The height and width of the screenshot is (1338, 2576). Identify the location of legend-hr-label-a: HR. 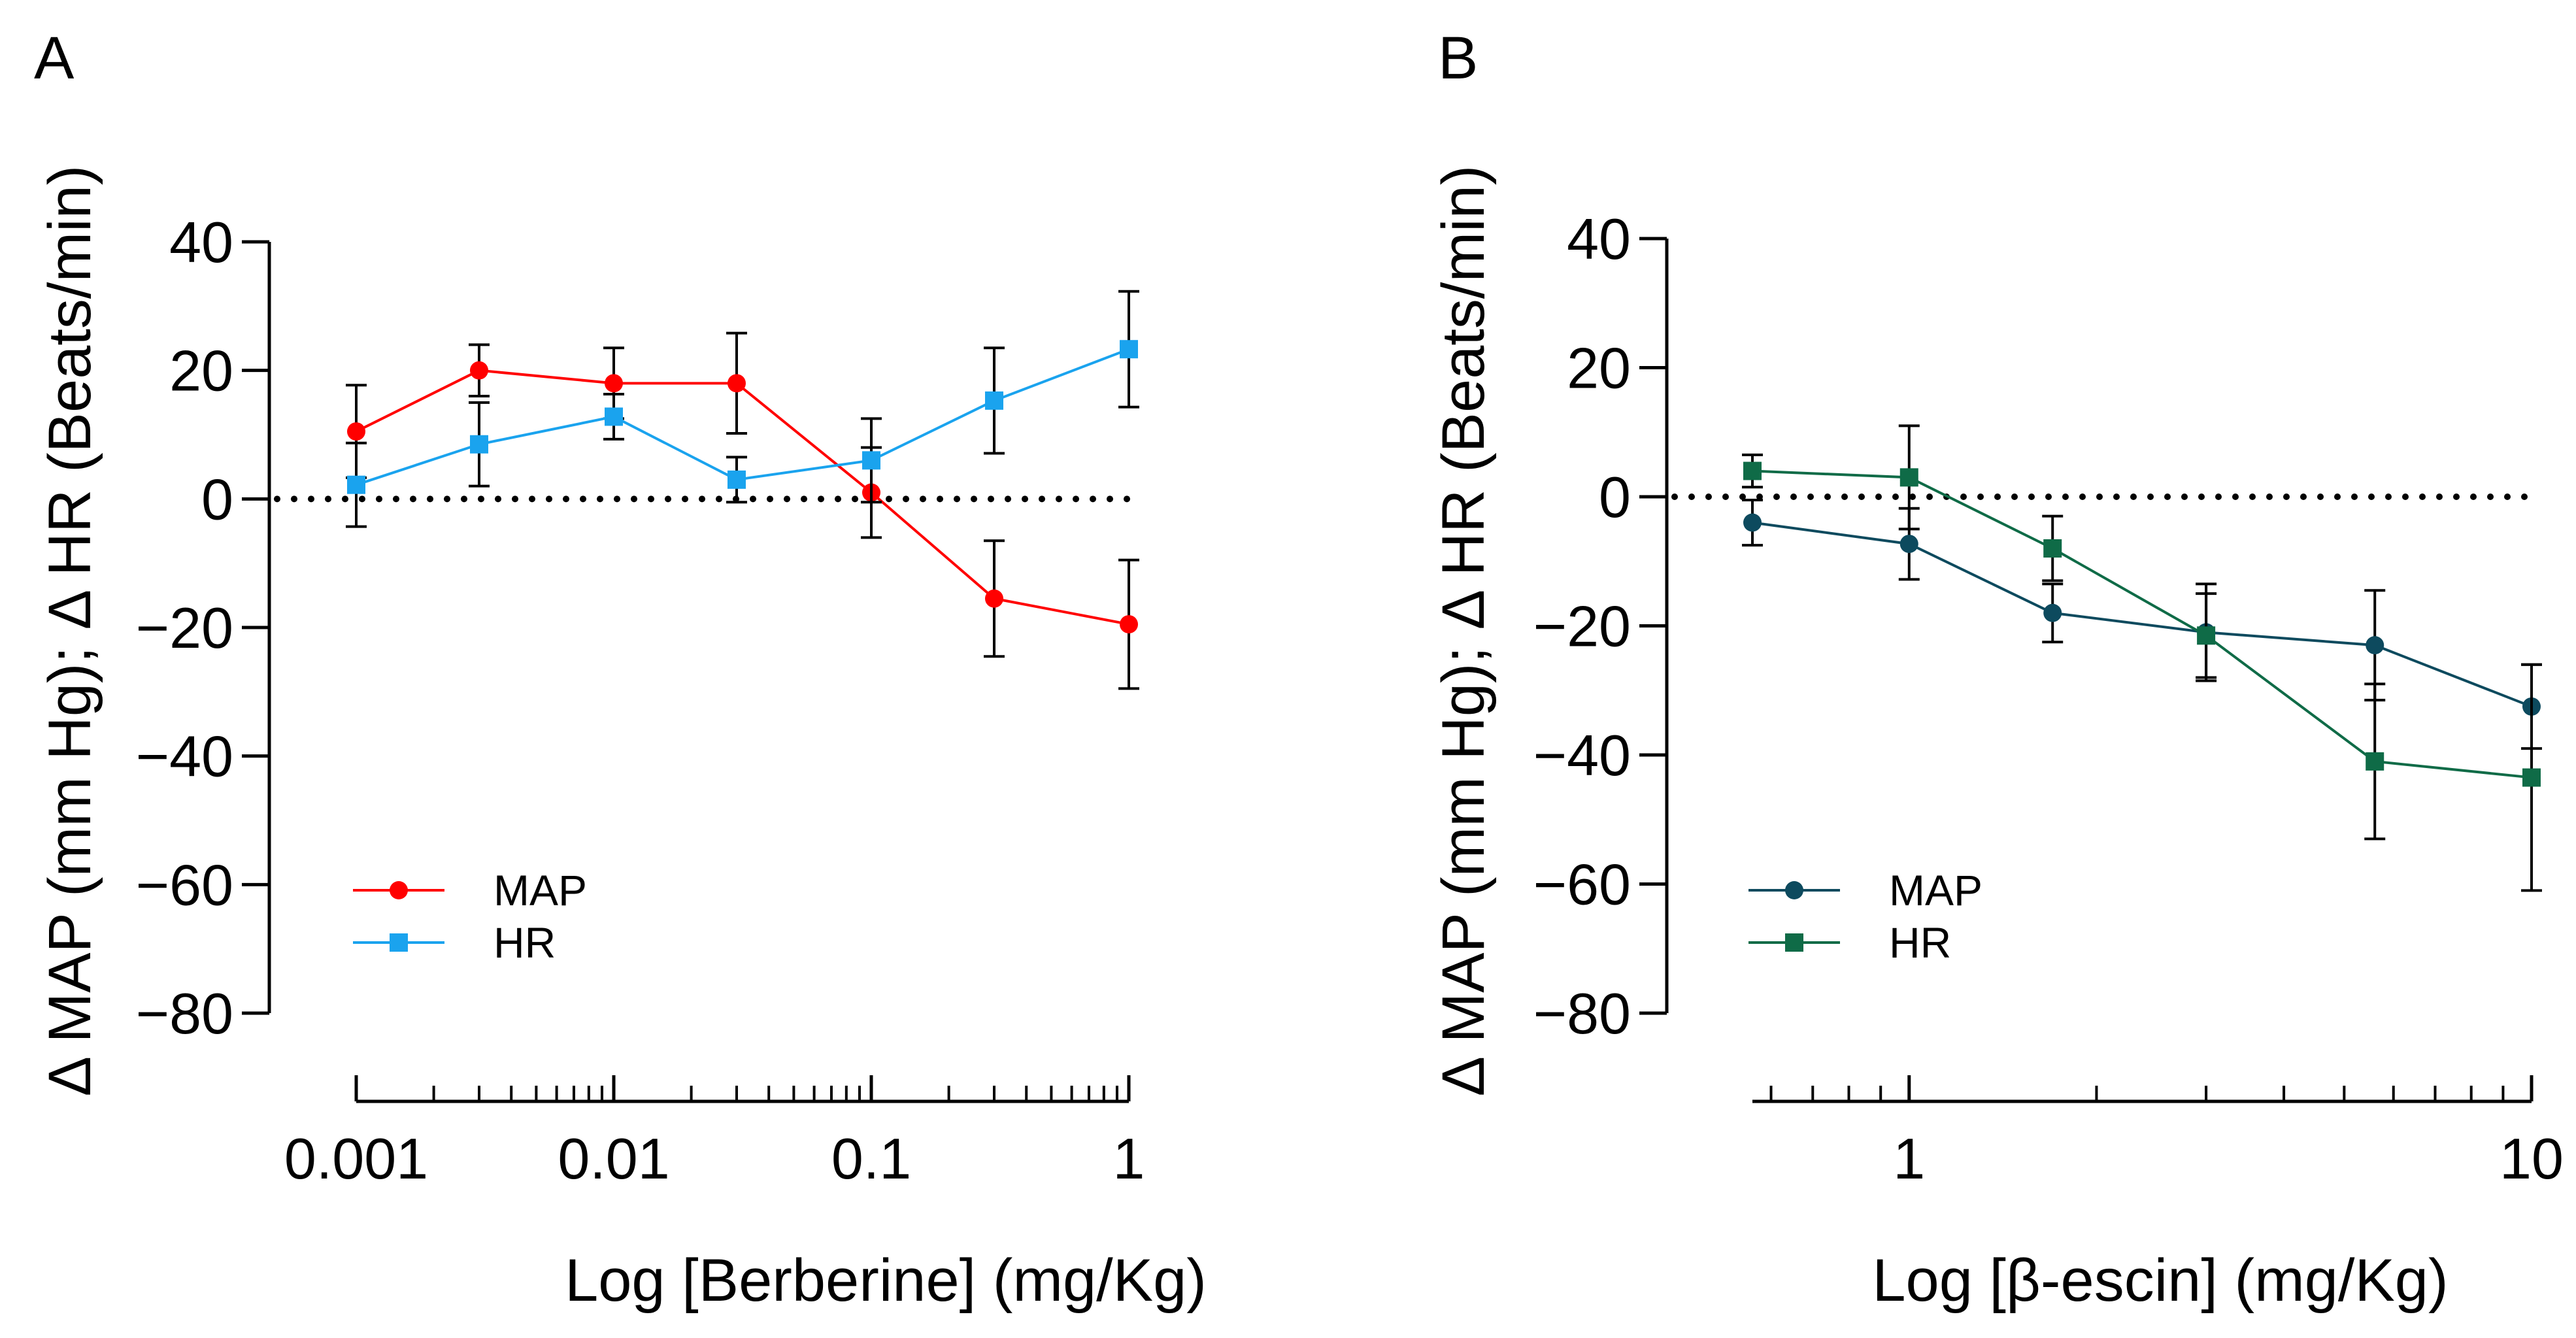
(525, 942).